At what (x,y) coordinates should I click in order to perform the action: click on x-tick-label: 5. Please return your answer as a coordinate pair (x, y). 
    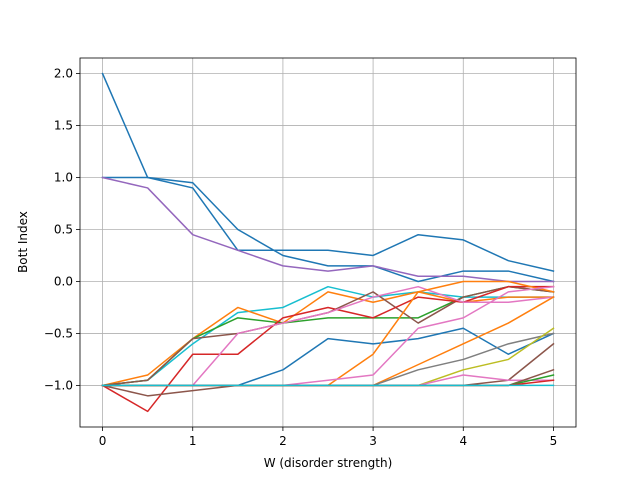
    Looking at the image, I should click on (554, 441).